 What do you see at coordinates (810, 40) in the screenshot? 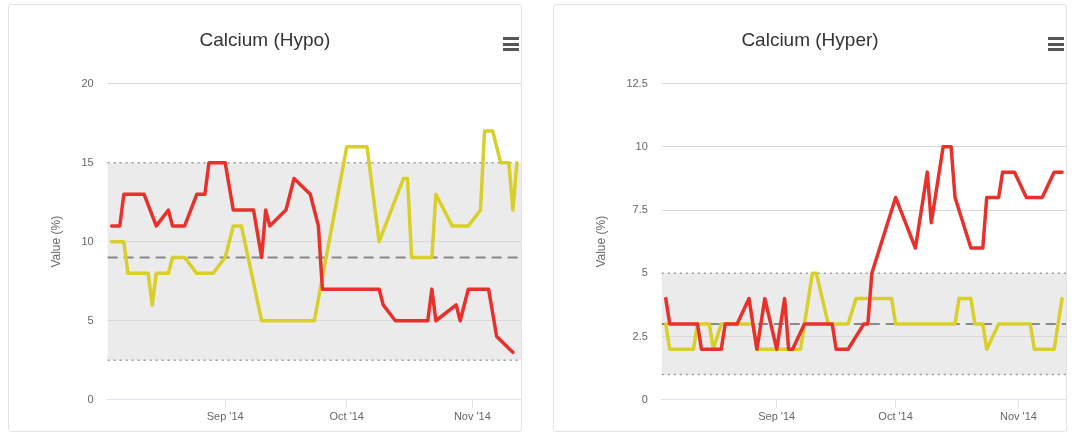
I see `chart-title: Calcium (Hyper)` at bounding box center [810, 40].